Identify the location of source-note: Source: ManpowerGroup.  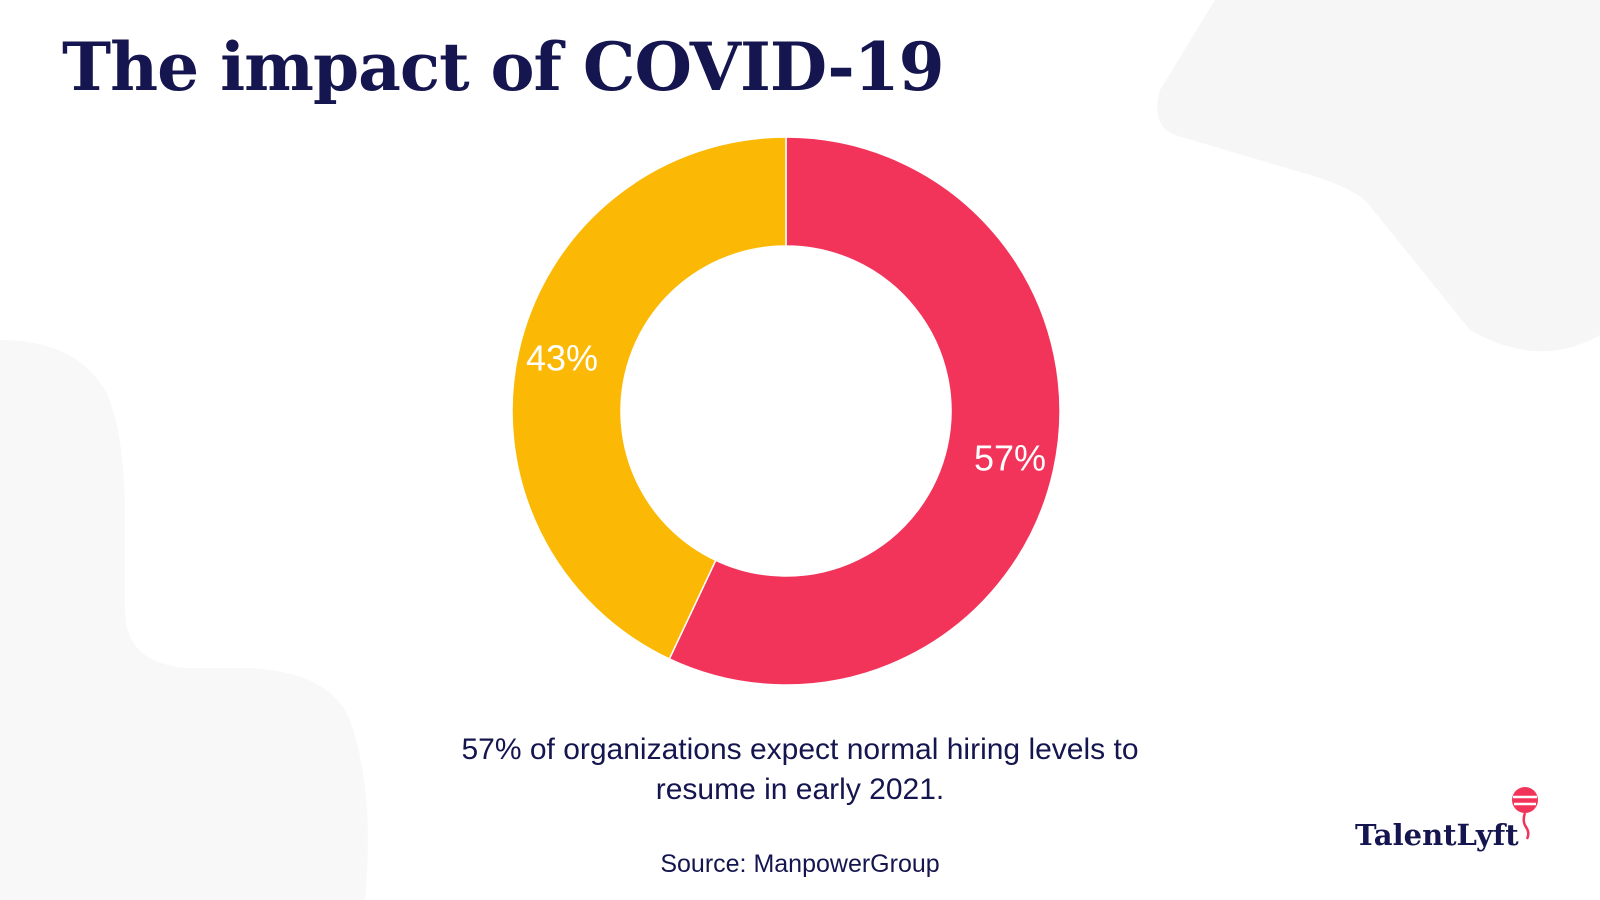
(800, 864).